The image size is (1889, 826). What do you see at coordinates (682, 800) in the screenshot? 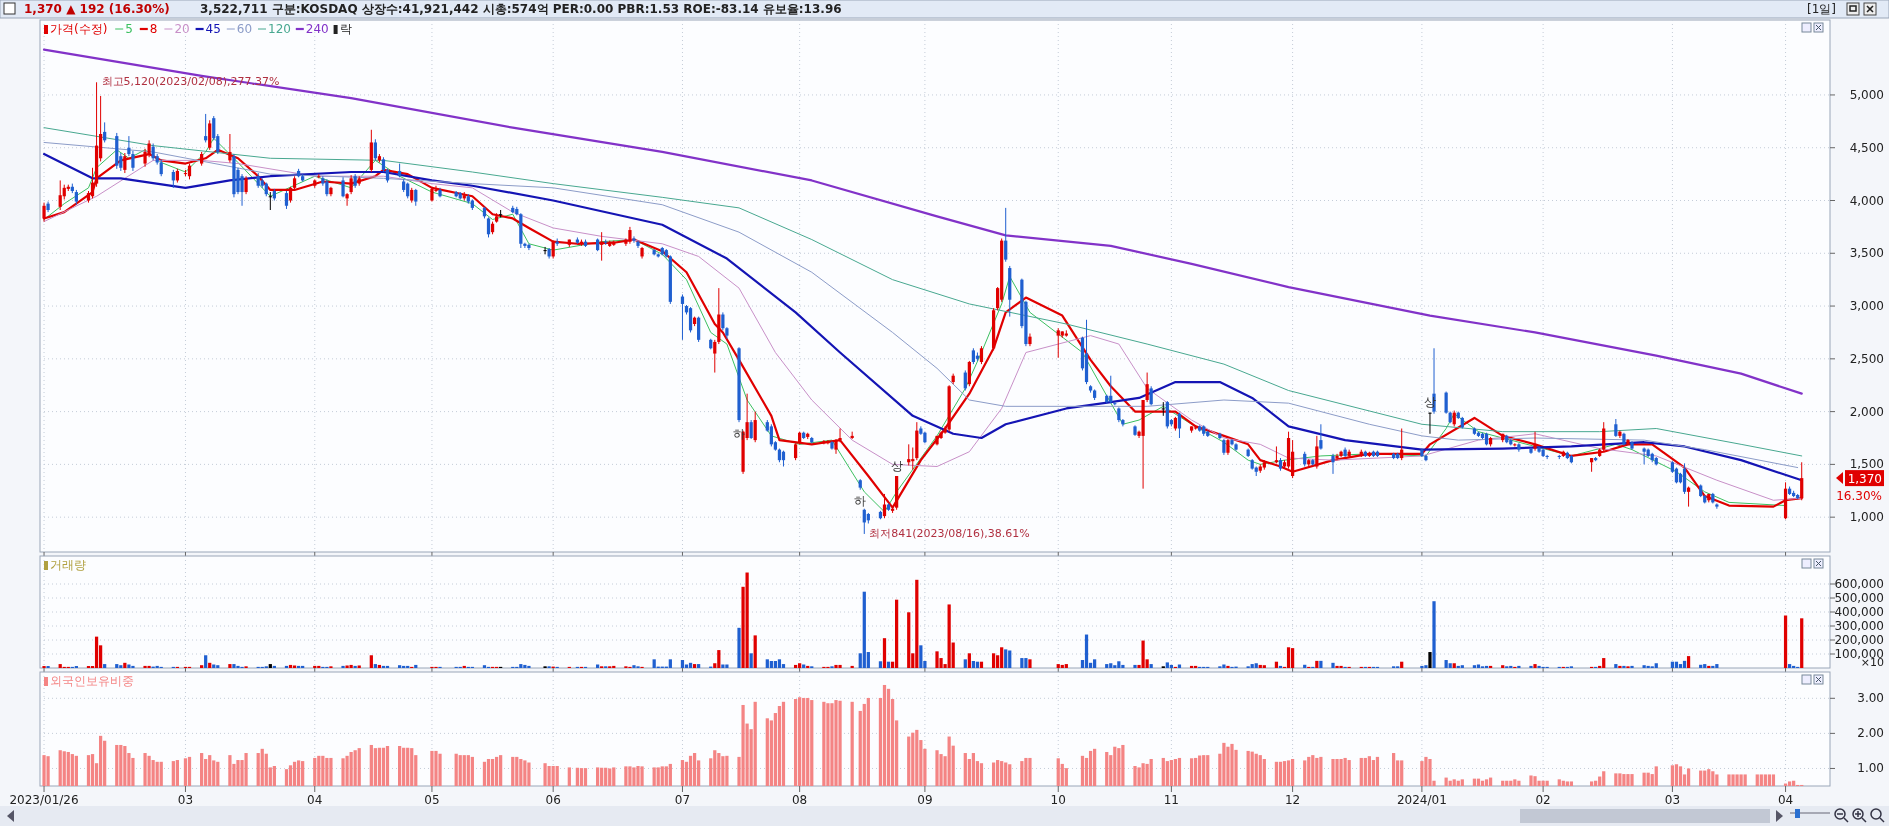
I see `x-tick-label: 07` at bounding box center [682, 800].